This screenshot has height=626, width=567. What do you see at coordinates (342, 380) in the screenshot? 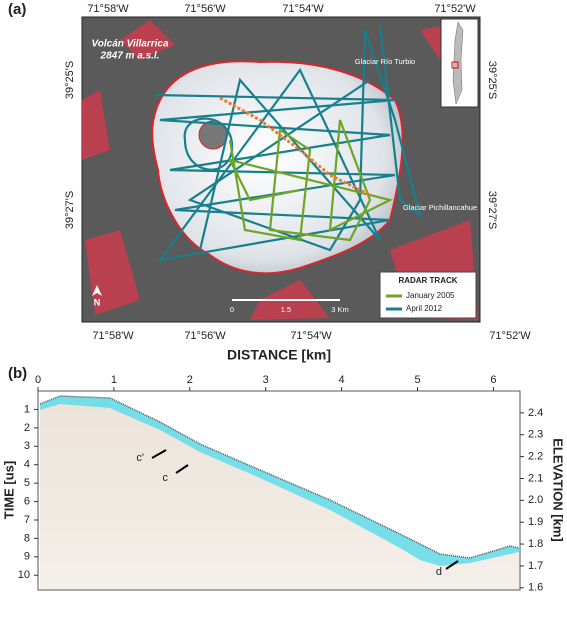
I see `x-tick-label: 4` at bounding box center [342, 380].